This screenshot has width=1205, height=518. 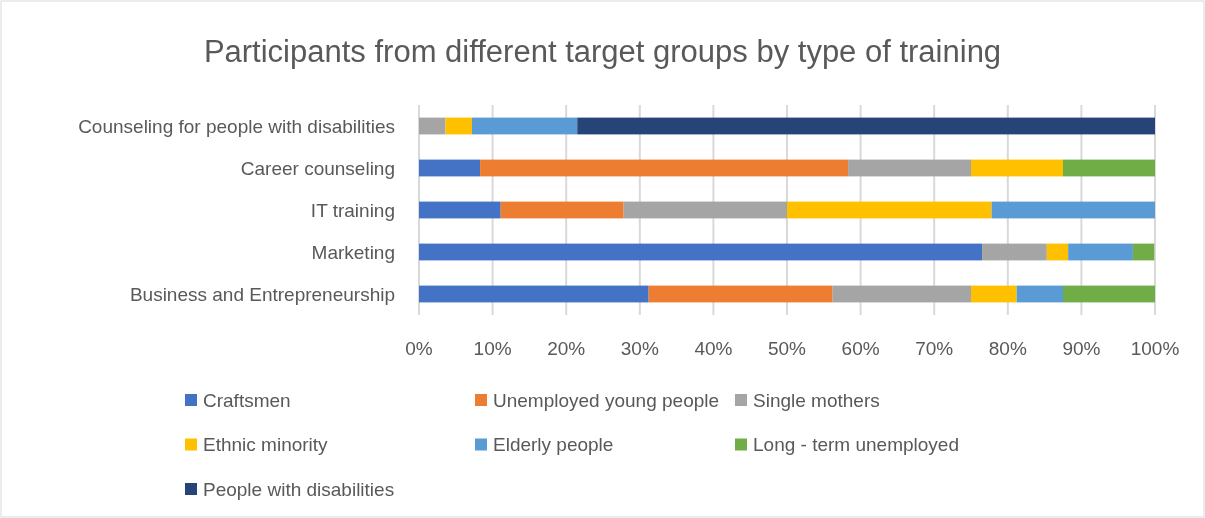 I want to click on legend-label: Unemployed young people, so click(x=606, y=400).